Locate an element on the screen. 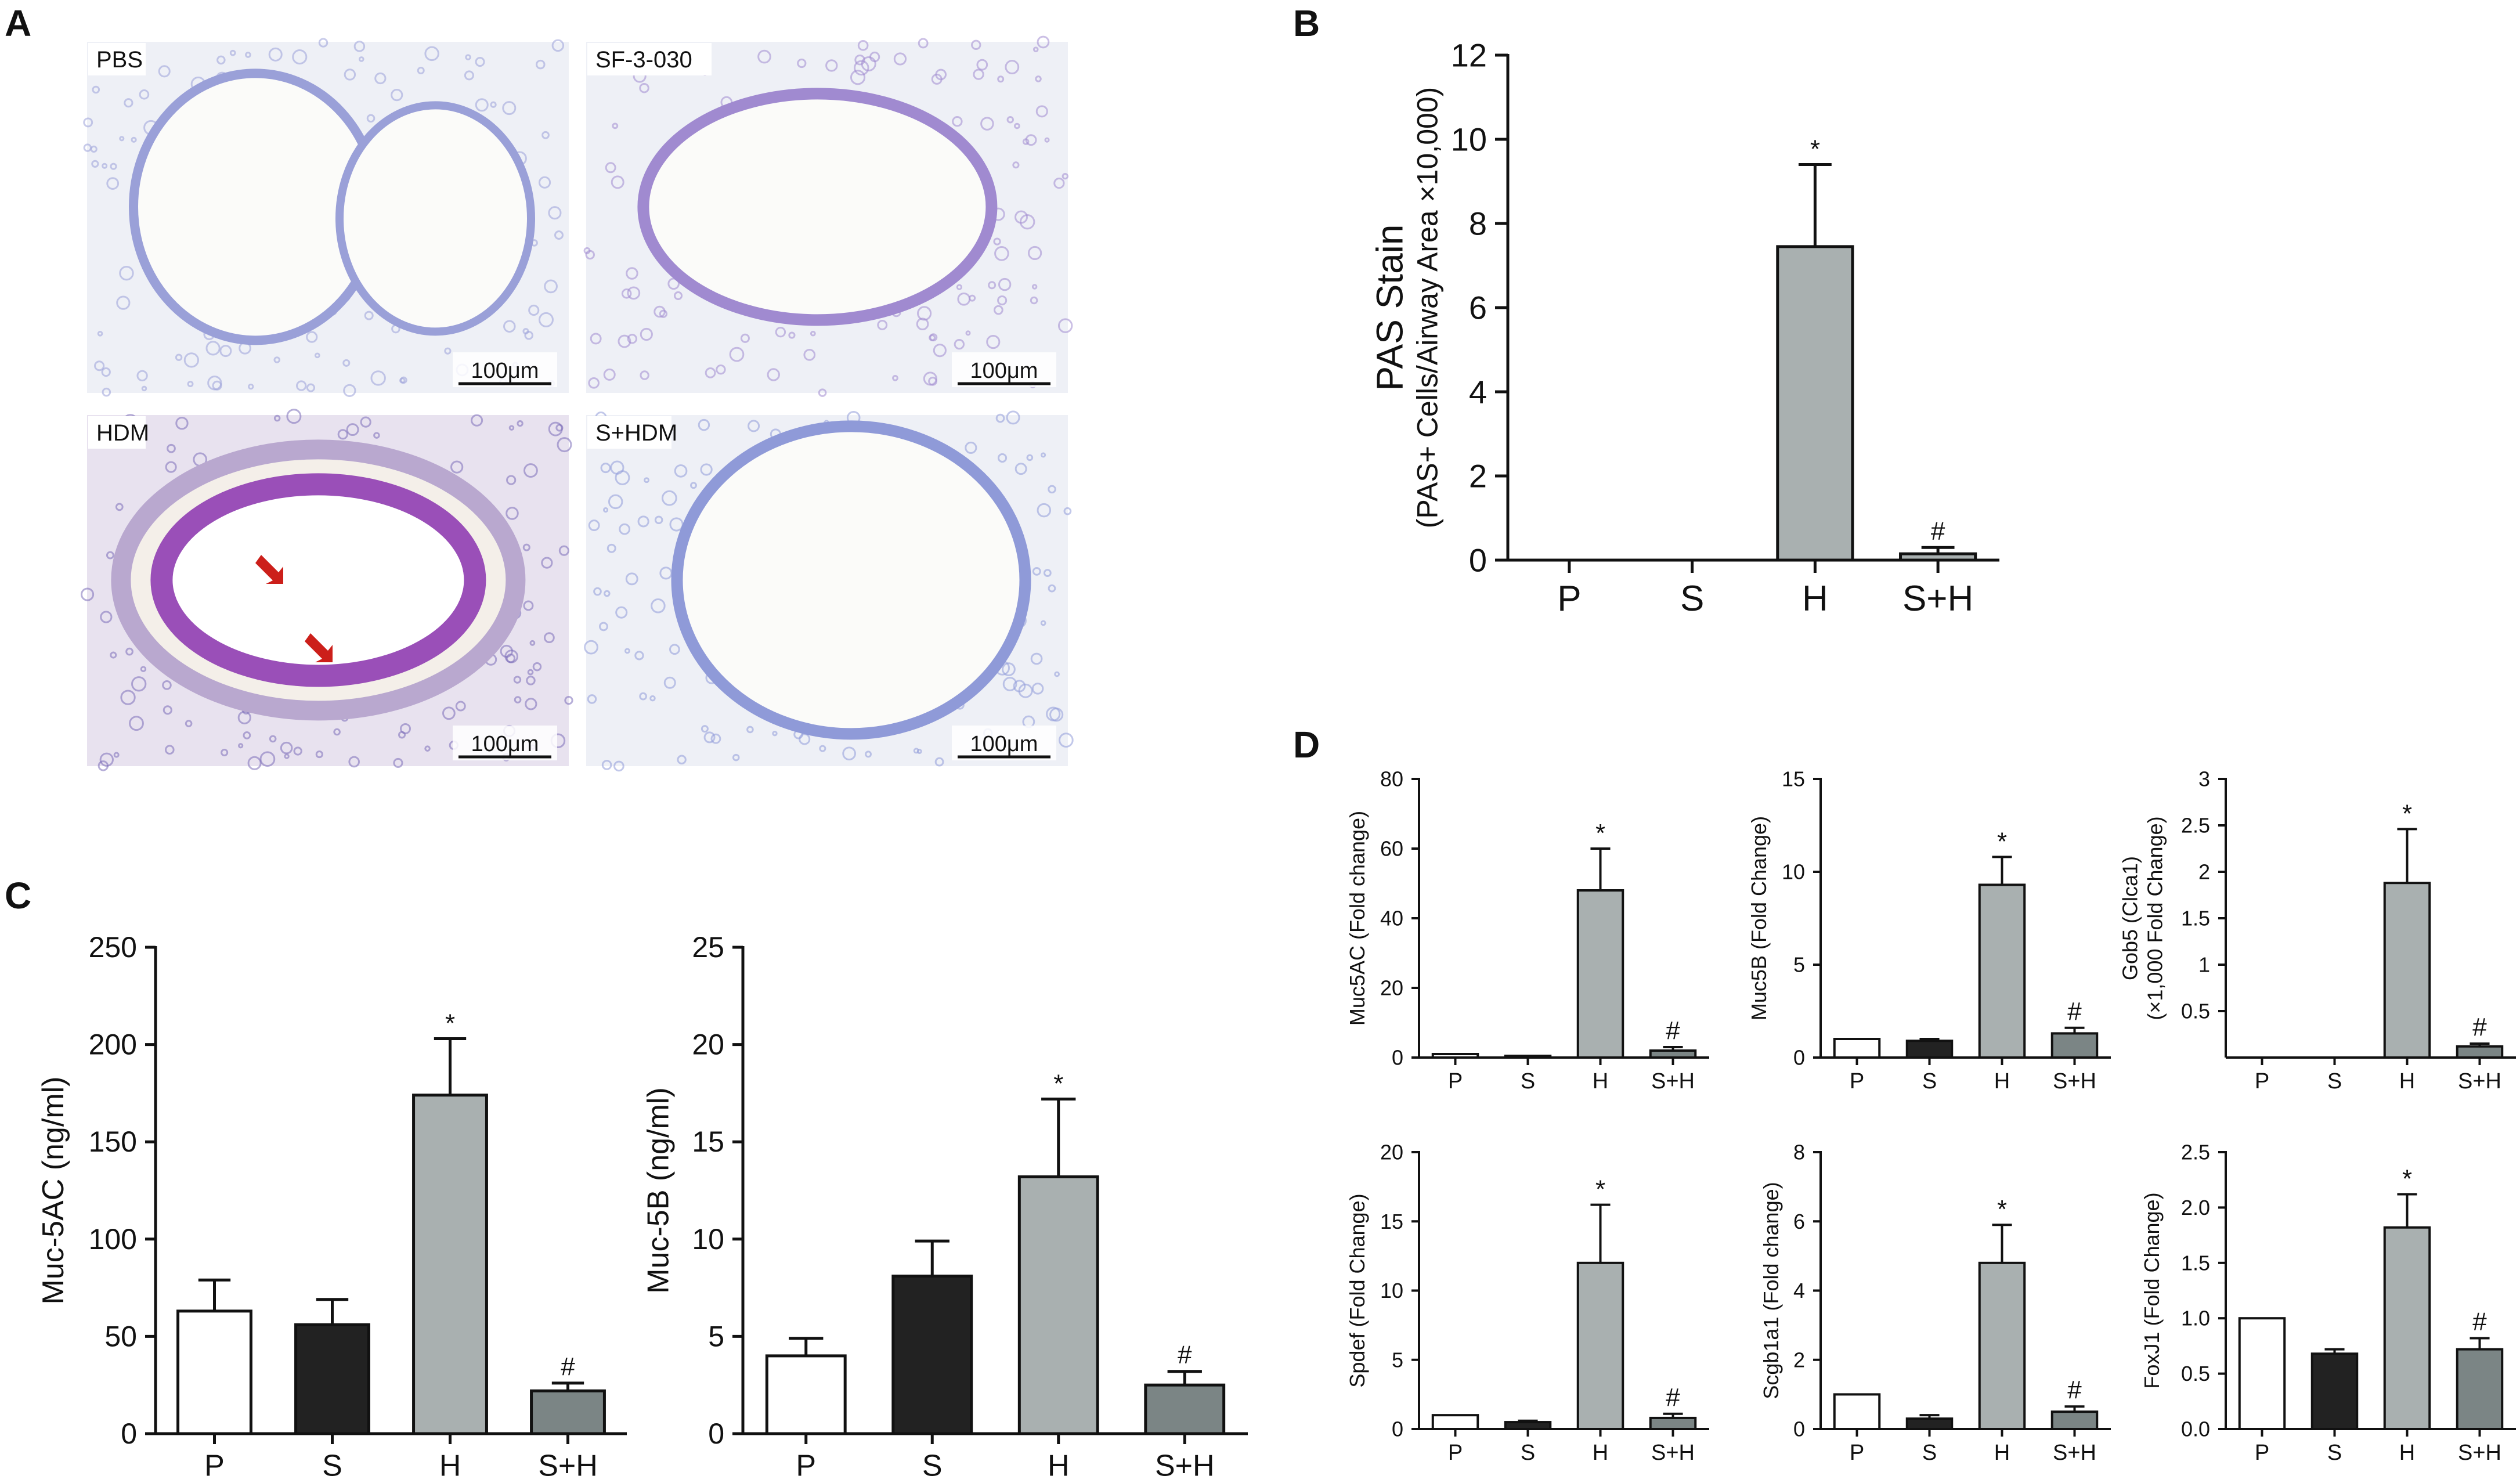 The image size is (2520, 1483). scale-bar-box is located at coordinates (505, 369).